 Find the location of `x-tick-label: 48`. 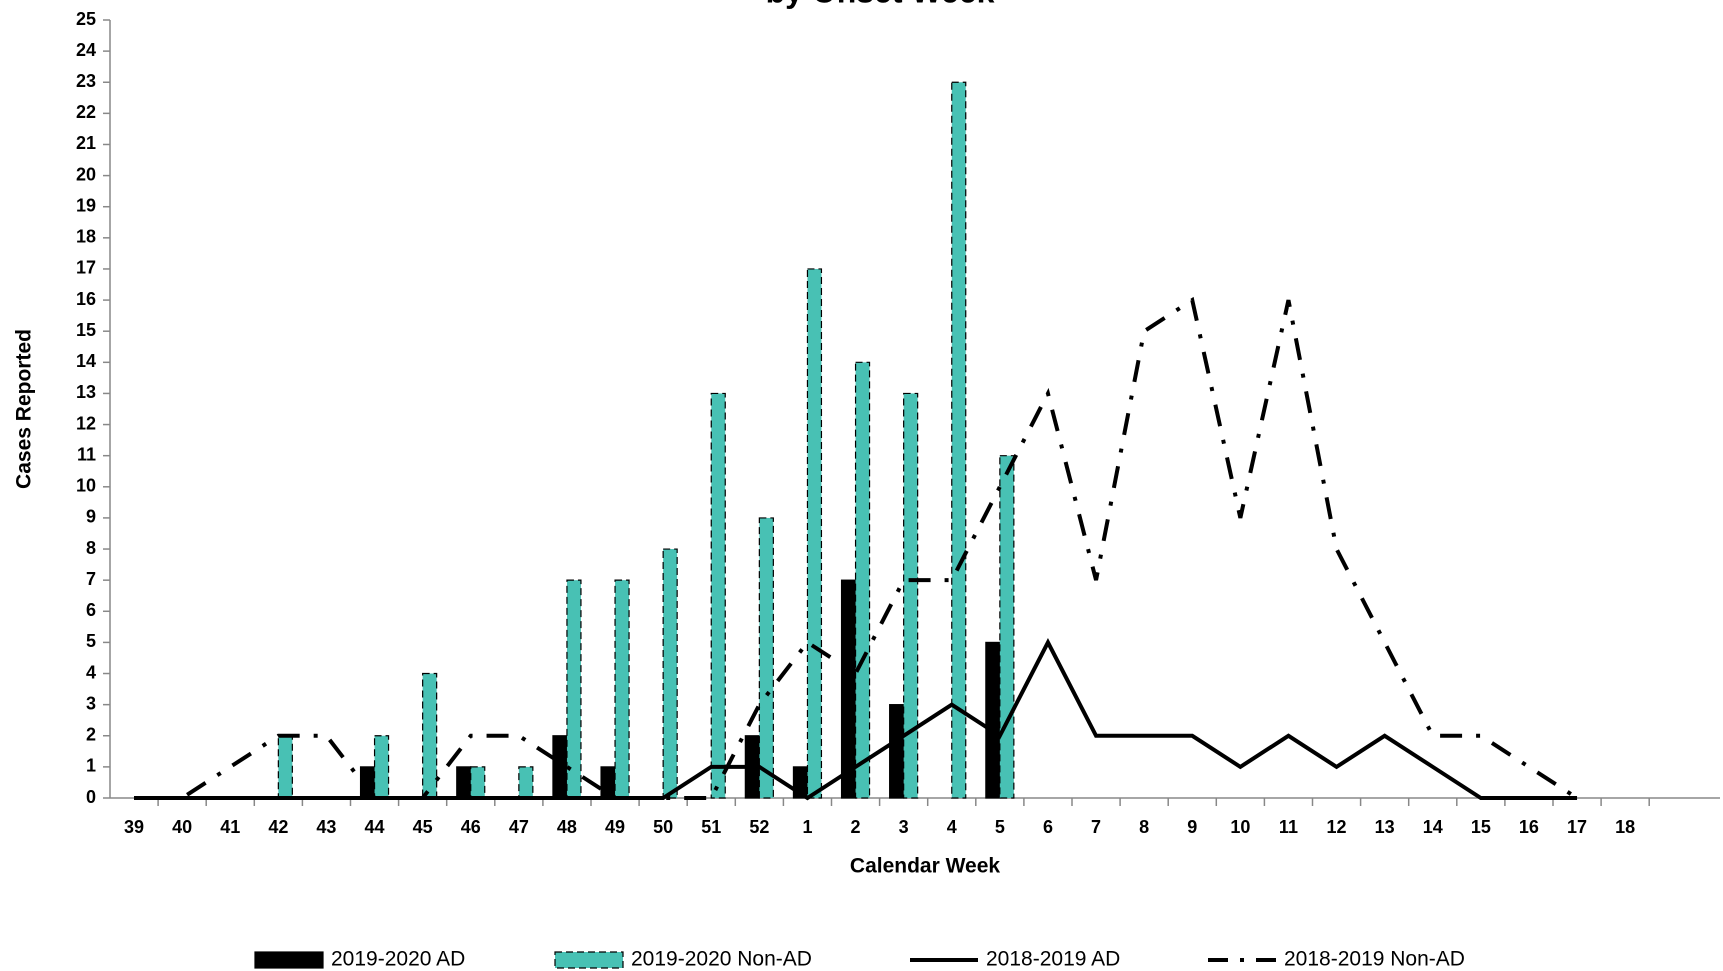

x-tick-label: 48 is located at coordinates (567, 827).